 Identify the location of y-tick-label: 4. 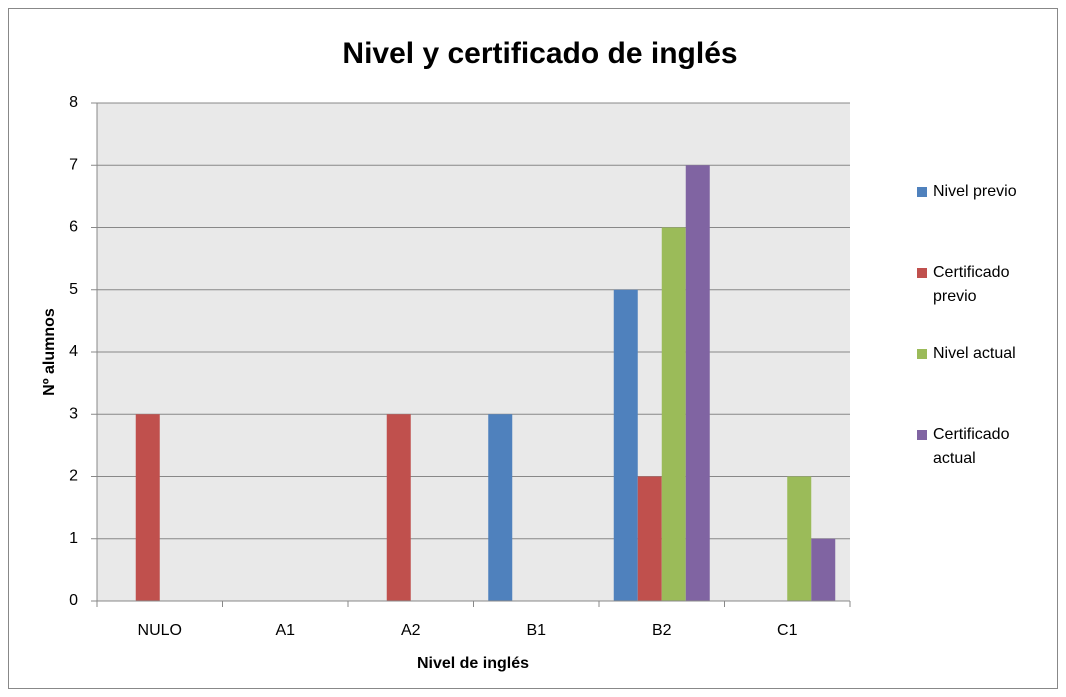
(73, 351).